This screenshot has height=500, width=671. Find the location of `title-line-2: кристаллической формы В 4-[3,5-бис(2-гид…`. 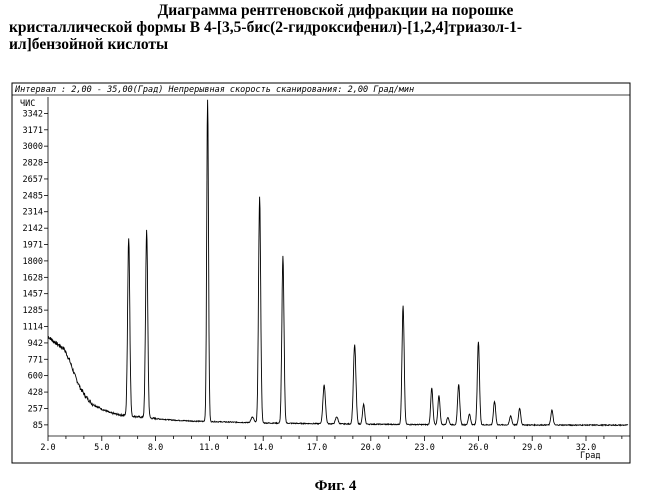

title-line-2: кристаллической формы В 4-[3,5-бис(2-гид… is located at coordinates (266, 27).